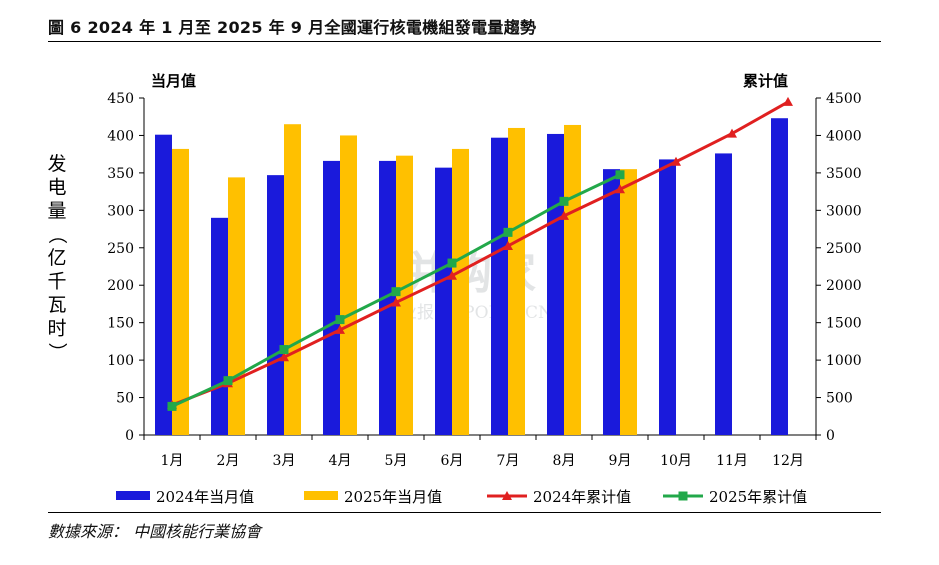  Describe the element at coordinates (120, 324) in the screenshot. I see `left-tick-label: 150` at that location.